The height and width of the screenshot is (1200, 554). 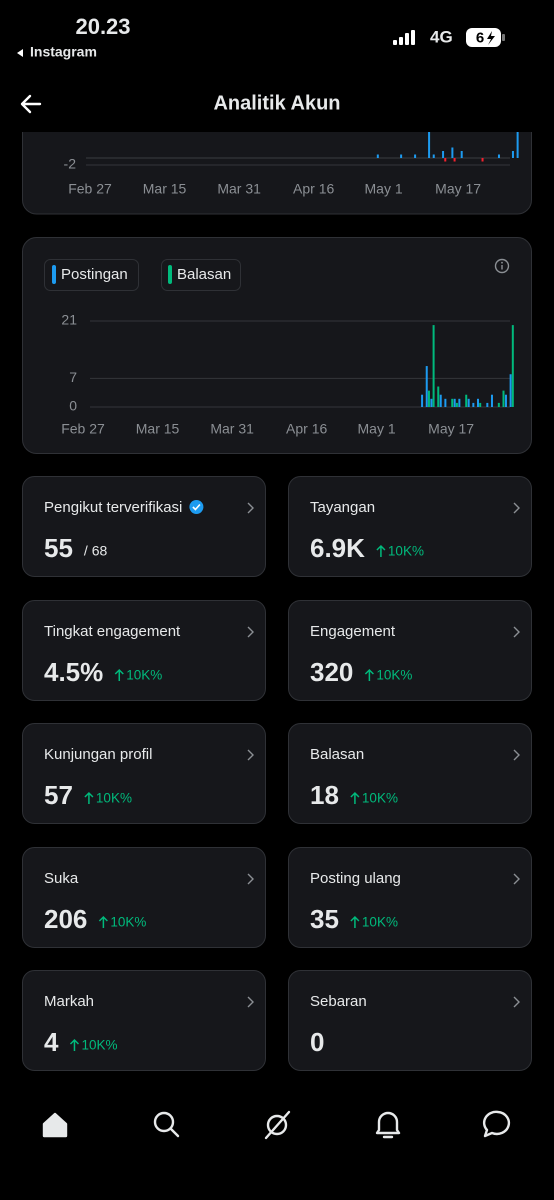 I want to click on metric-label: Suka, so click(x=61, y=878).